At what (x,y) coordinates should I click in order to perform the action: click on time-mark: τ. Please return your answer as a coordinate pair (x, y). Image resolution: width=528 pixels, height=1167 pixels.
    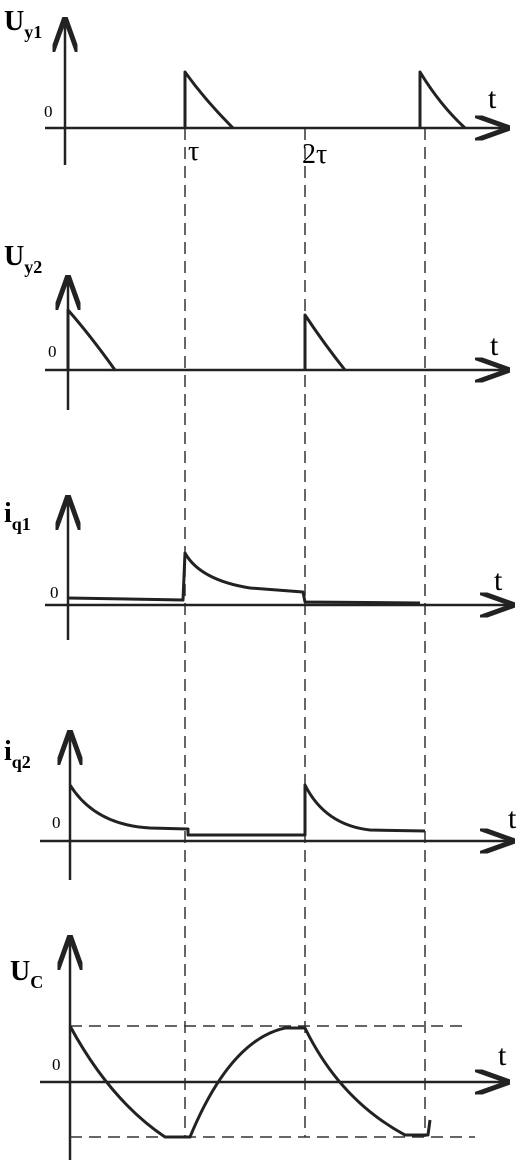
    Looking at the image, I should click on (193, 151).